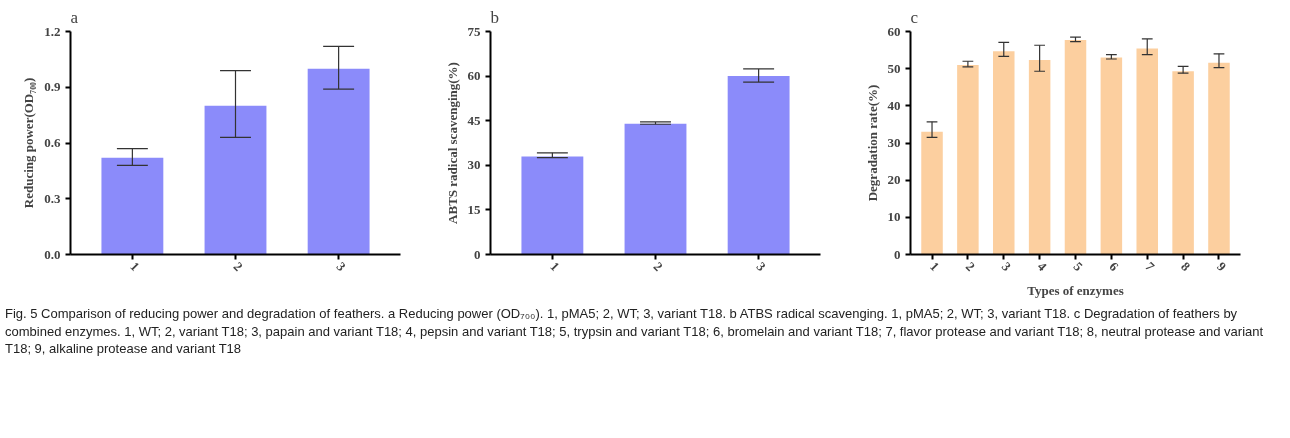 The height and width of the screenshot is (438, 1290). I want to click on x-tick-label: 5, so click(1078, 266).